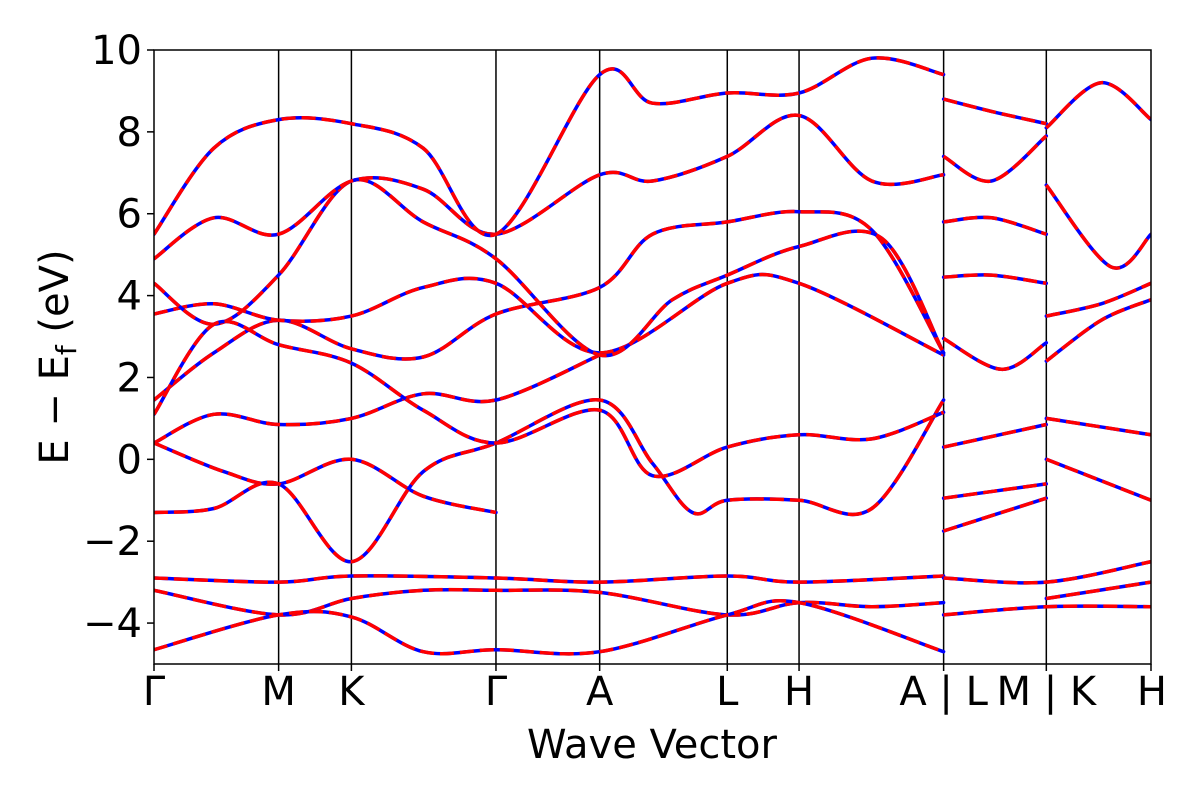 The image size is (1200, 800). What do you see at coordinates (352, 692) in the screenshot?
I see `x-tick-label: K` at bounding box center [352, 692].